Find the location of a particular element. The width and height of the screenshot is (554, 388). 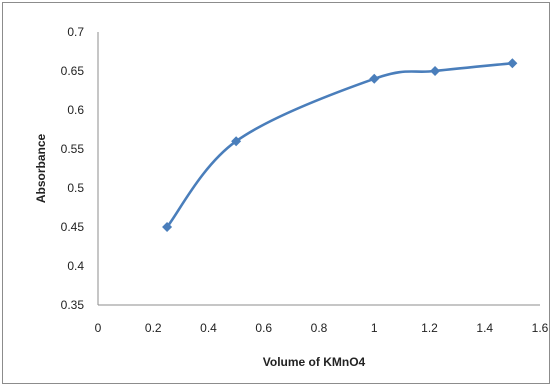

y-axis-title: Absorbance is located at coordinates (41, 169).